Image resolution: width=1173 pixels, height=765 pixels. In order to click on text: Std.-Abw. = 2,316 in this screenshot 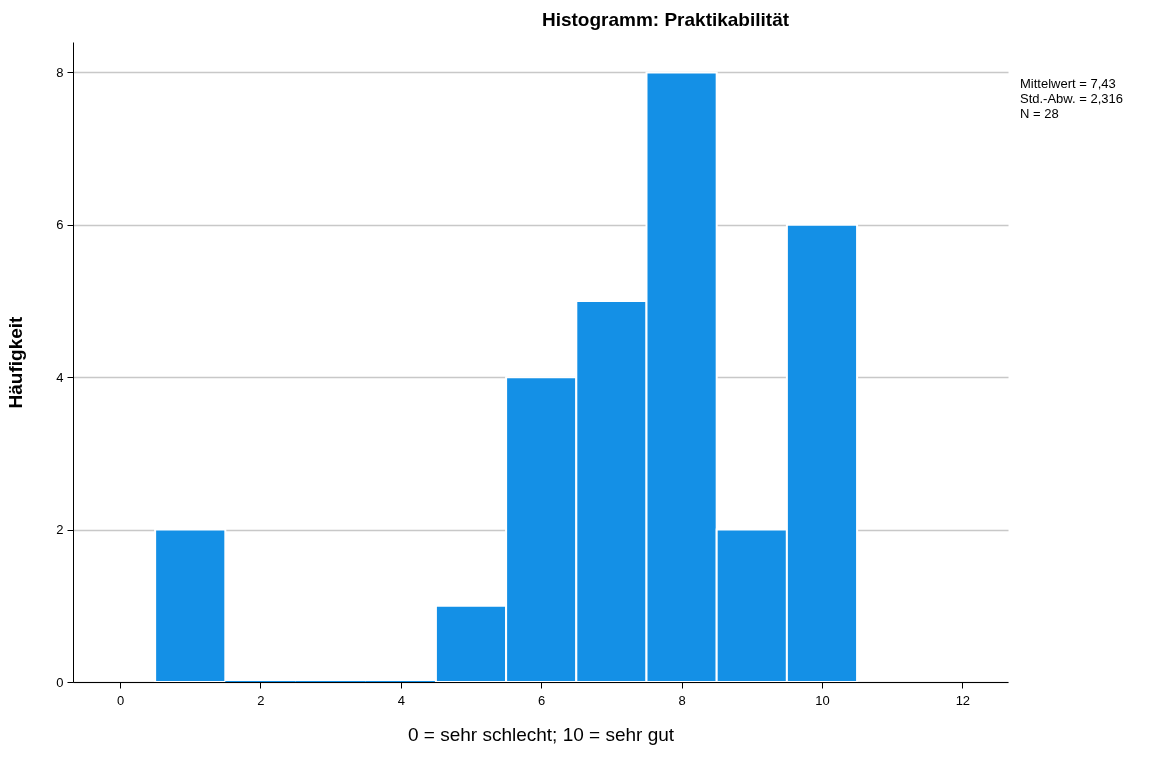, I will do `click(1071, 98)`.